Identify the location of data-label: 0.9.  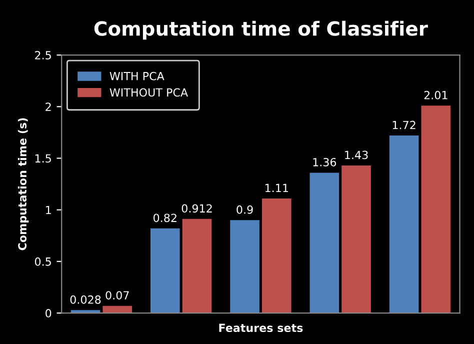
(244, 209).